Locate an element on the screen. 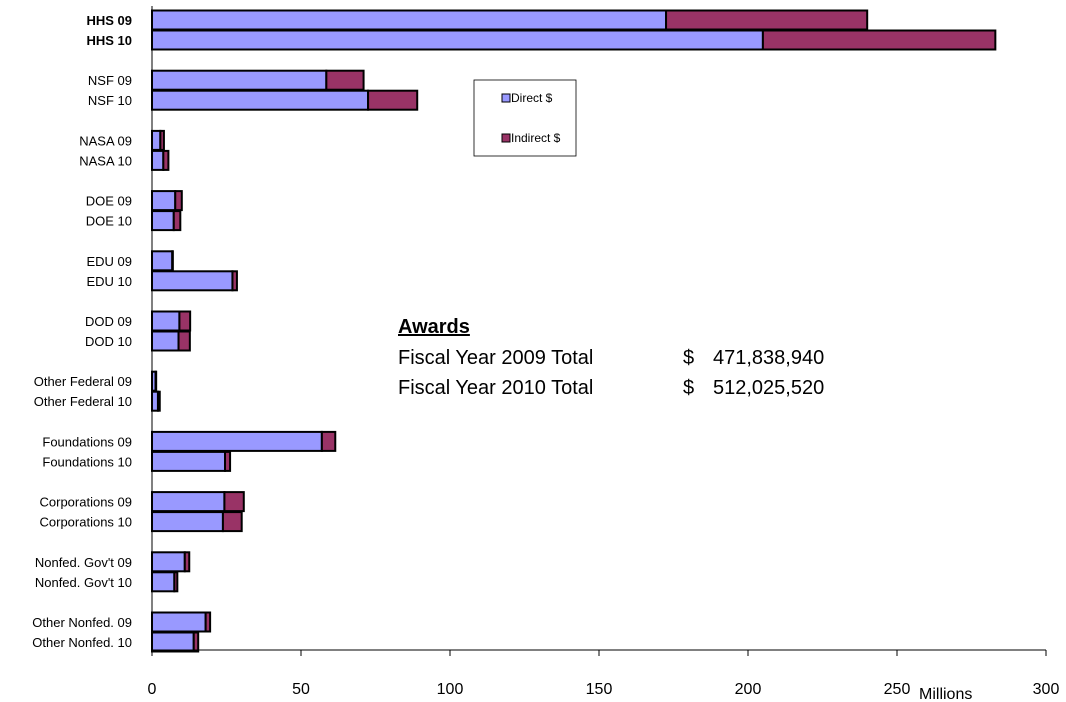 This screenshot has width=1066, height=702. category-label-corporations-09: Corporations 09 is located at coordinates (86, 502).